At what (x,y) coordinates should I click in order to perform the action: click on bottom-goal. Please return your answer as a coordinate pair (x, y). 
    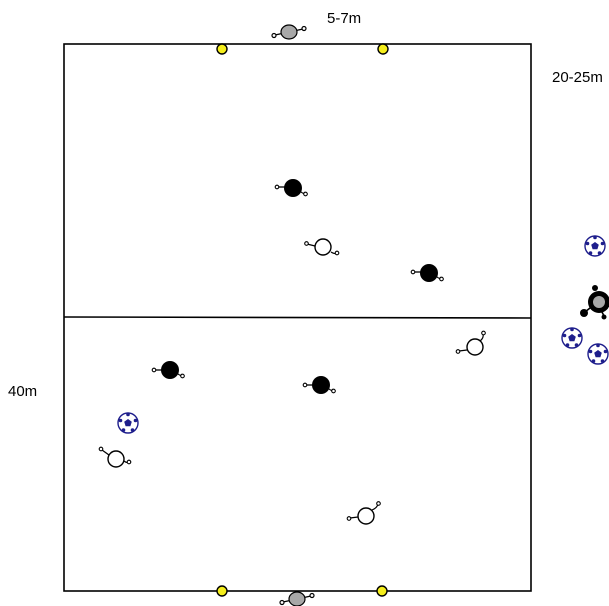
    Looking at the image, I should click on (302, 595).